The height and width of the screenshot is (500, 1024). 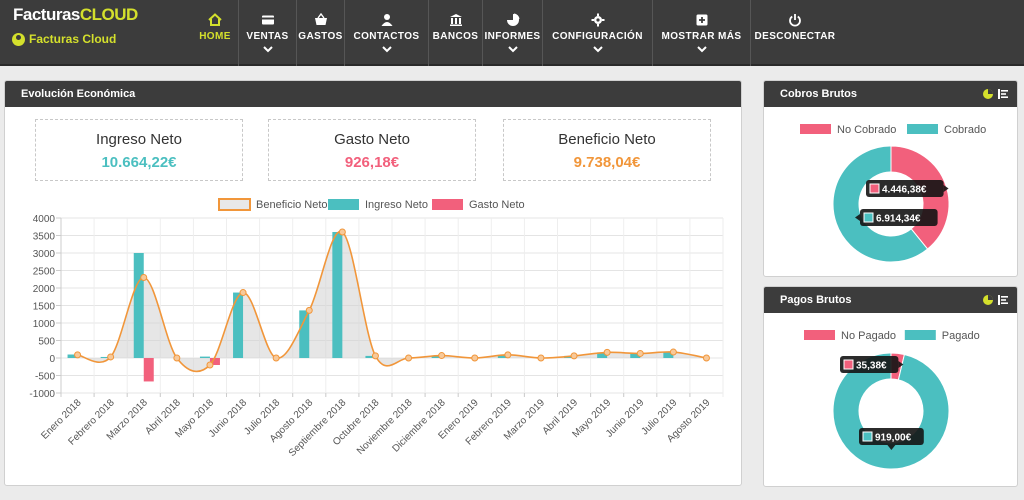 What do you see at coordinates (45, 377) in the screenshot?
I see `y-tick-label: -500` at bounding box center [45, 377].